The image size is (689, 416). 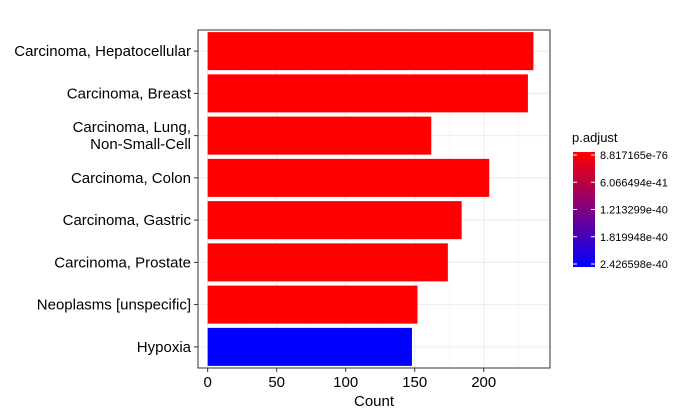 I want to click on x-tick-label: 200, so click(x=483, y=382).